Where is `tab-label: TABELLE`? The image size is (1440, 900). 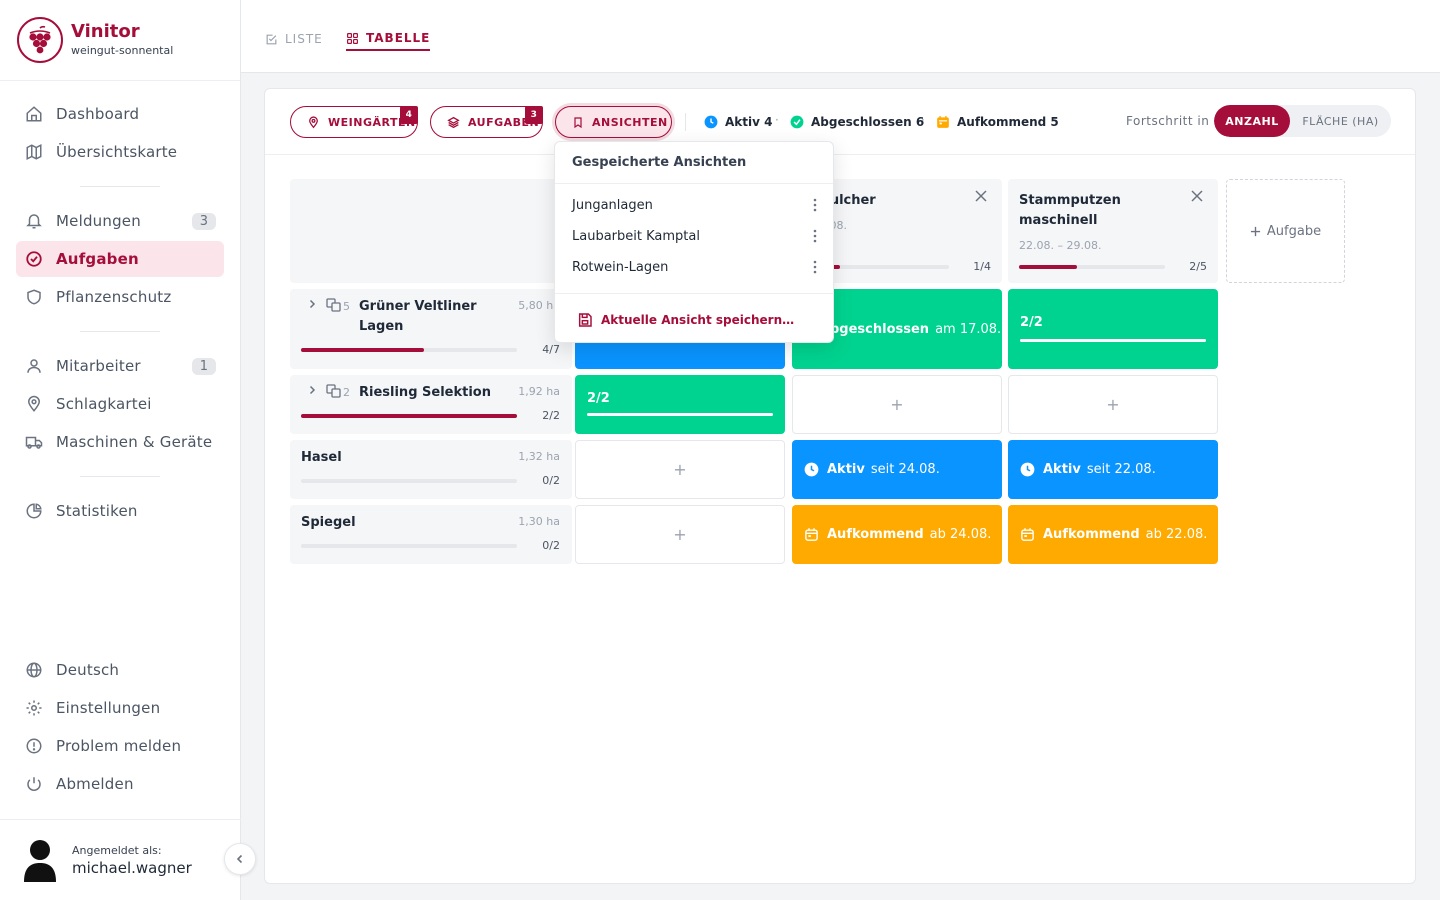 tab-label: TABELLE is located at coordinates (398, 38).